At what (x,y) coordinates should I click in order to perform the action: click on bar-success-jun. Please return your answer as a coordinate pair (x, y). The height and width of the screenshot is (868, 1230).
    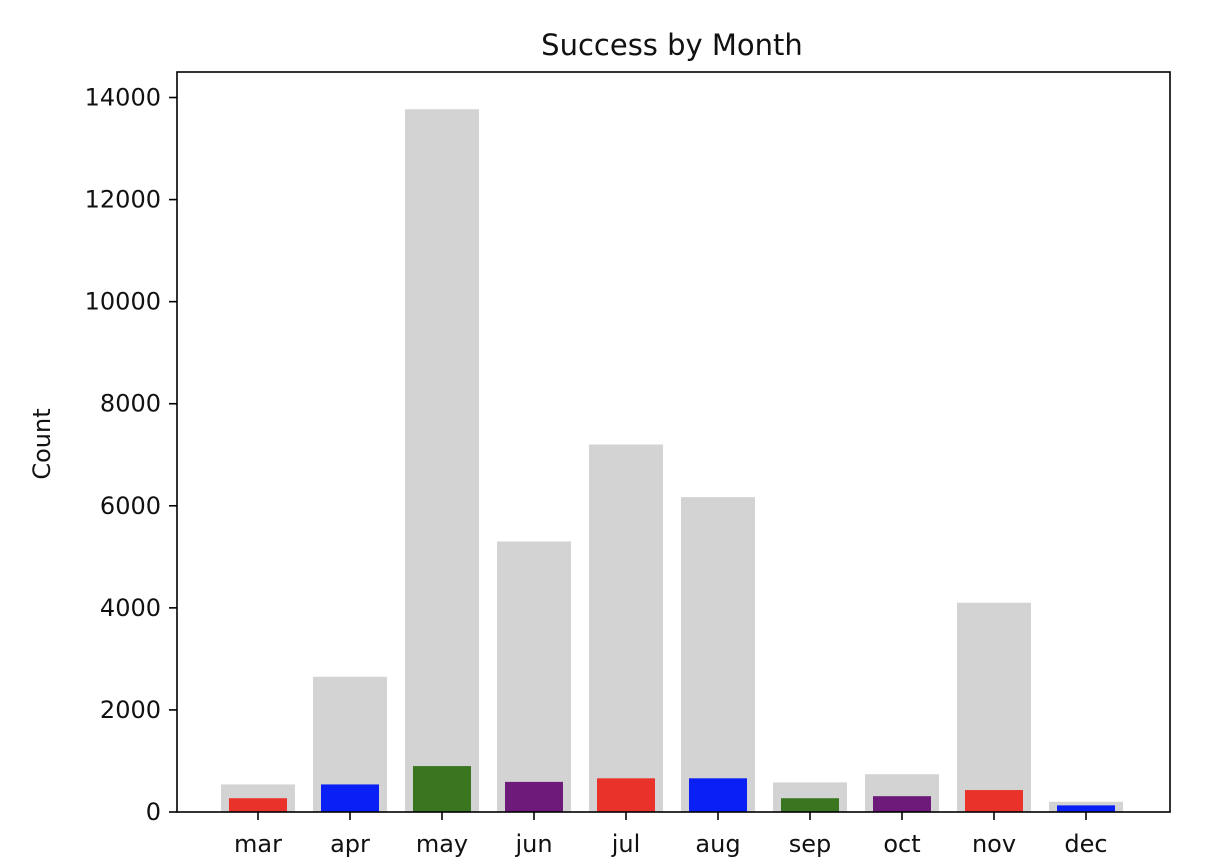
    Looking at the image, I should click on (534, 796).